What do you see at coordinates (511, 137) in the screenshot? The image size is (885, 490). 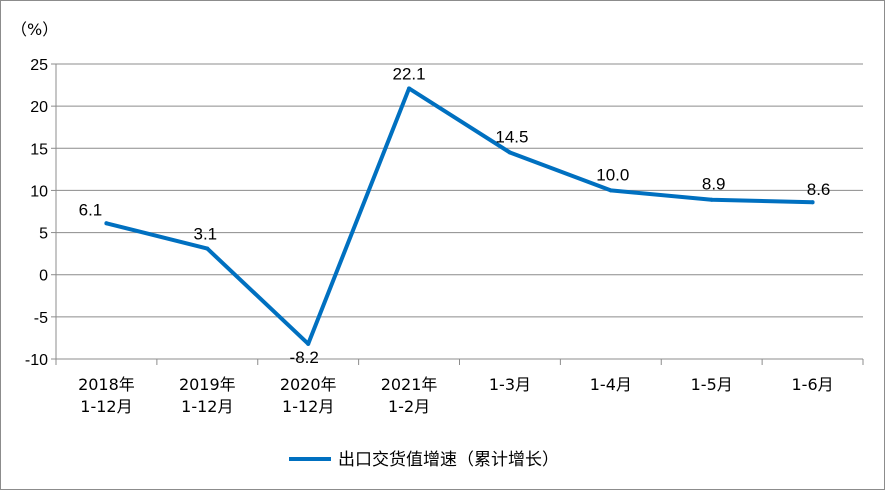 I see `data-label: 14.5` at bounding box center [511, 137].